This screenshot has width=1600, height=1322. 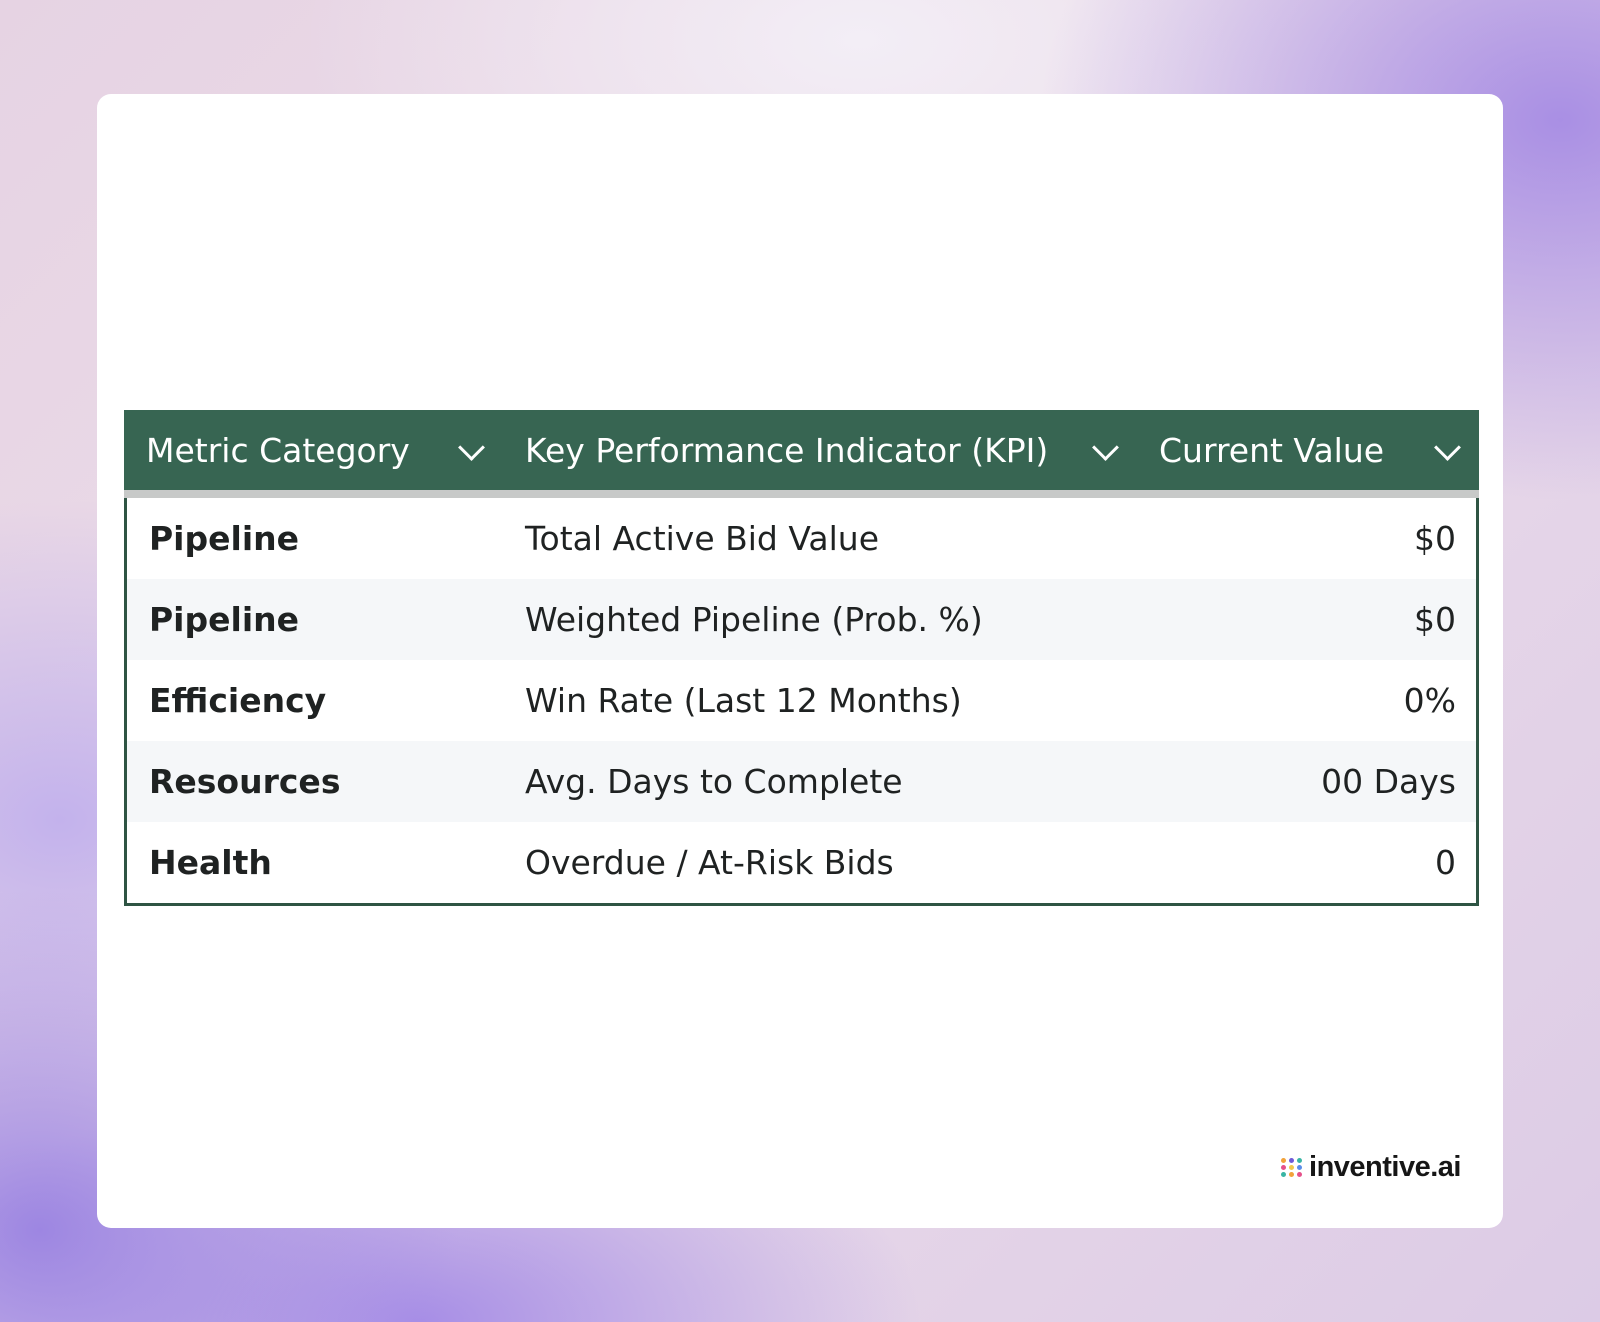 What do you see at coordinates (1292, 1167) in the screenshot?
I see `dot-cluster-icon` at bounding box center [1292, 1167].